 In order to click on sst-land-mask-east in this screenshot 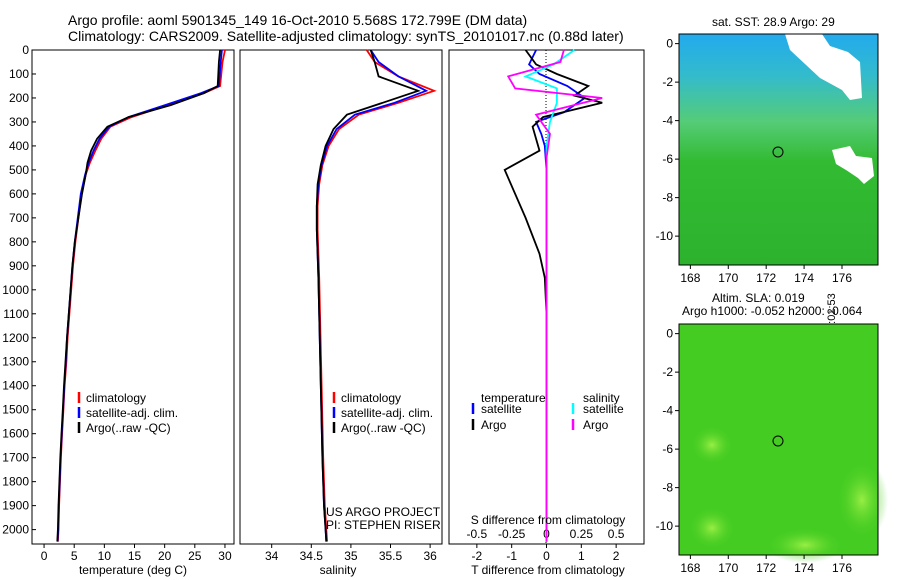, I will do `click(853, 165)`.